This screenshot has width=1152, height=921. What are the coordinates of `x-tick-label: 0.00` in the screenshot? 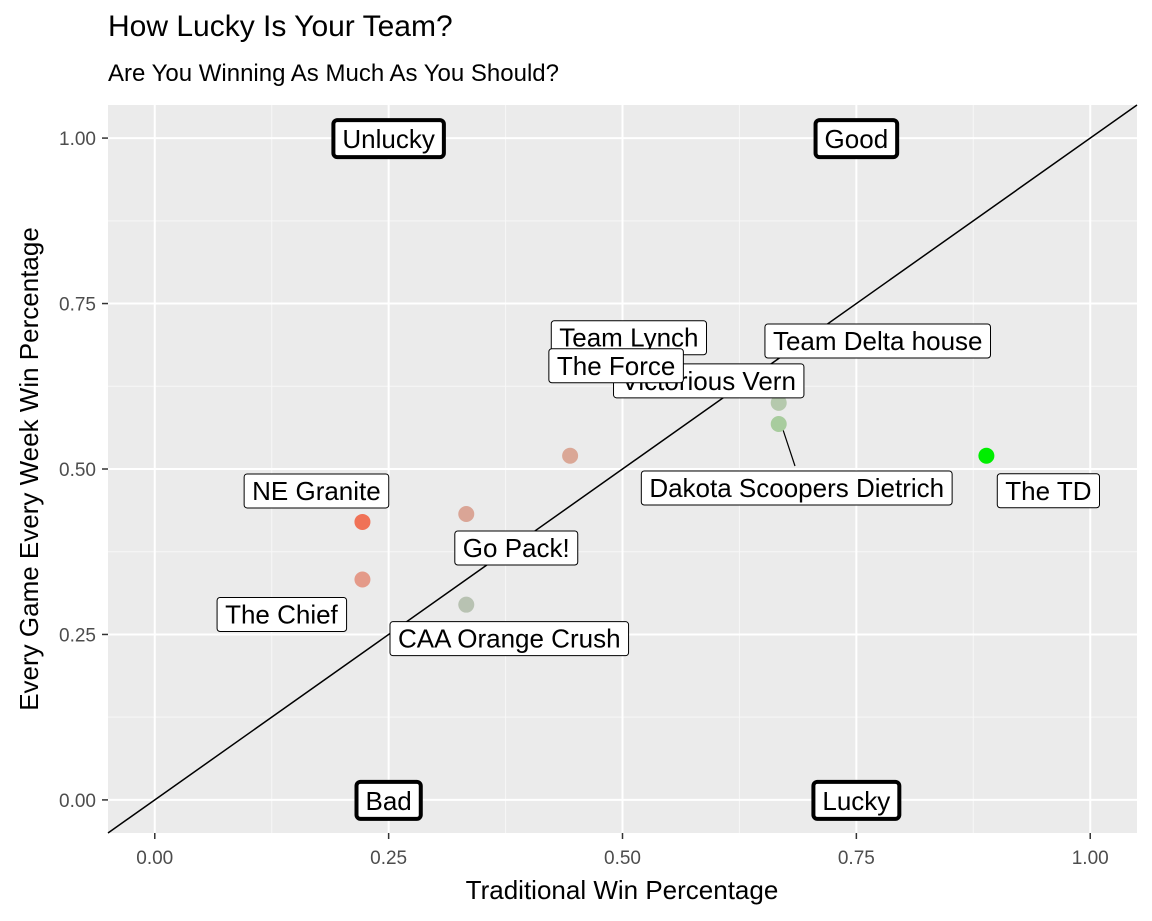 It's located at (154, 858).